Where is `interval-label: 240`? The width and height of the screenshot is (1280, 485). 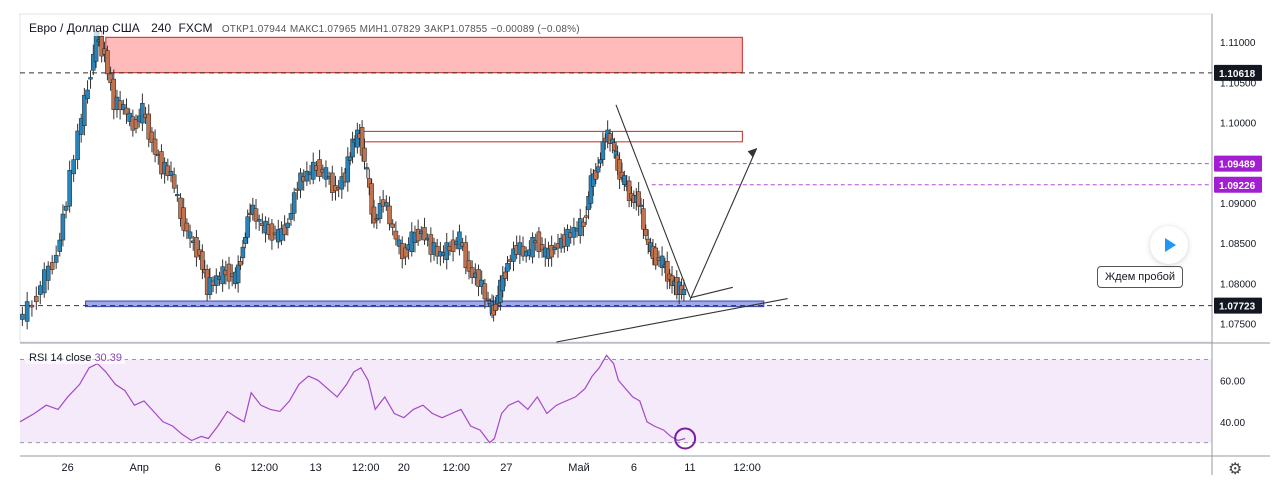 interval-label: 240 is located at coordinates (161, 28).